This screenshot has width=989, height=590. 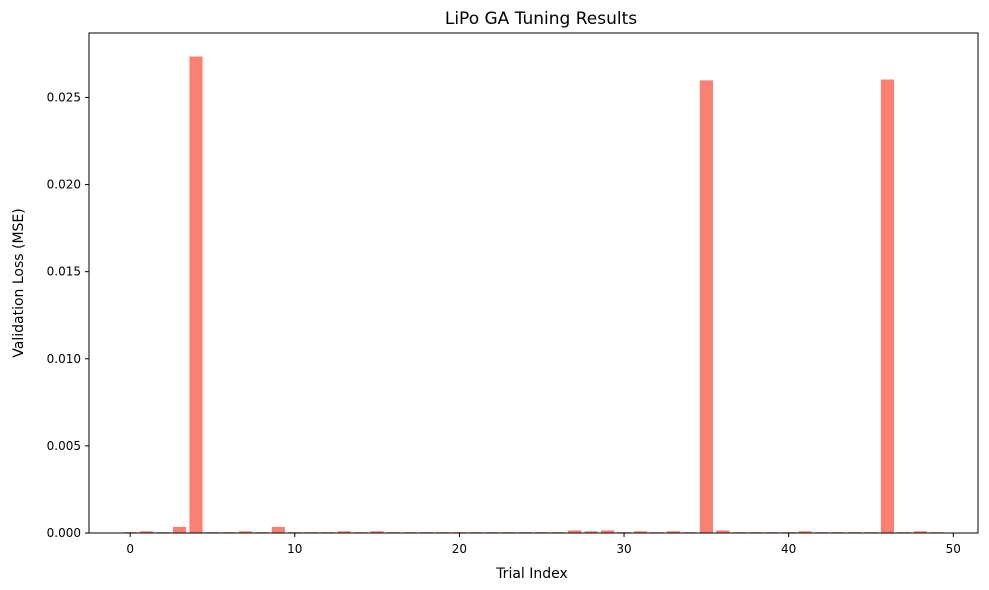 I want to click on y-tick-label: 0.005, so click(x=64, y=446).